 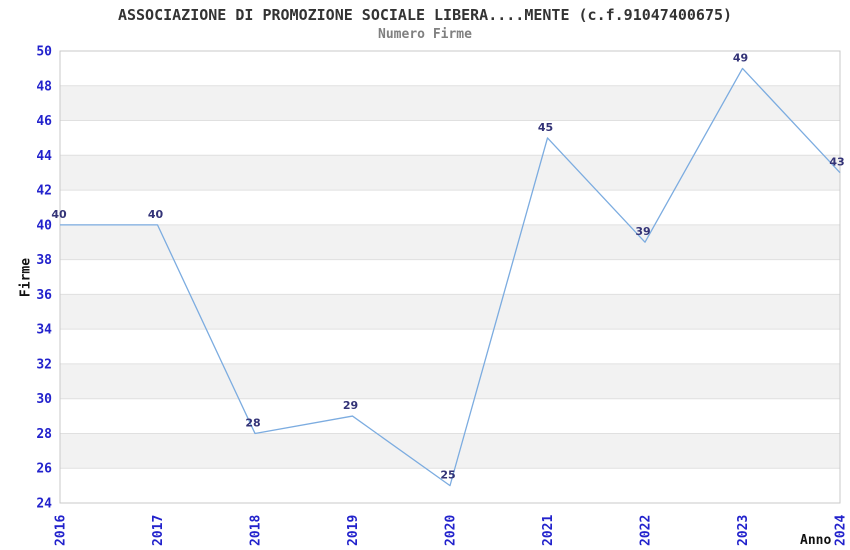 What do you see at coordinates (743, 530) in the screenshot?
I see `x-tick-label: 2023` at bounding box center [743, 530].